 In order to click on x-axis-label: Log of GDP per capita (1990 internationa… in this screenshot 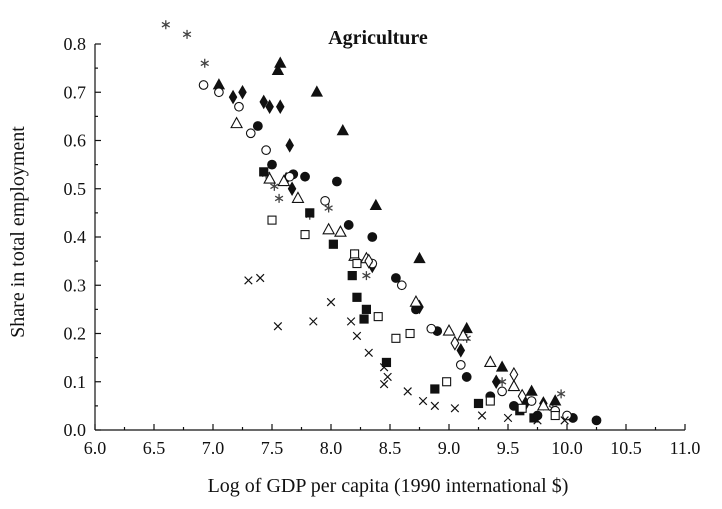, I will do `click(388, 486)`.